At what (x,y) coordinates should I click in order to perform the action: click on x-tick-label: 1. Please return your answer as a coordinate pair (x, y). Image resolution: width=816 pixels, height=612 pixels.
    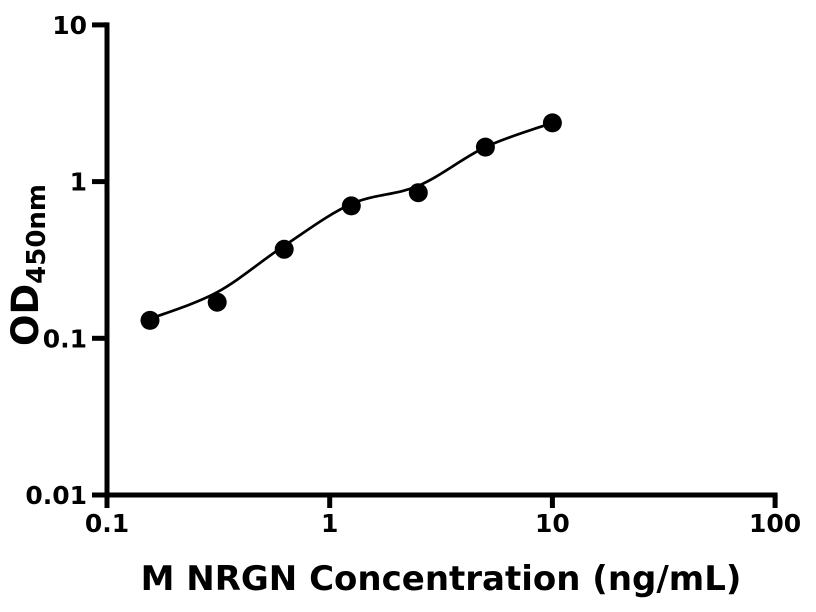
    Looking at the image, I should click on (329, 523).